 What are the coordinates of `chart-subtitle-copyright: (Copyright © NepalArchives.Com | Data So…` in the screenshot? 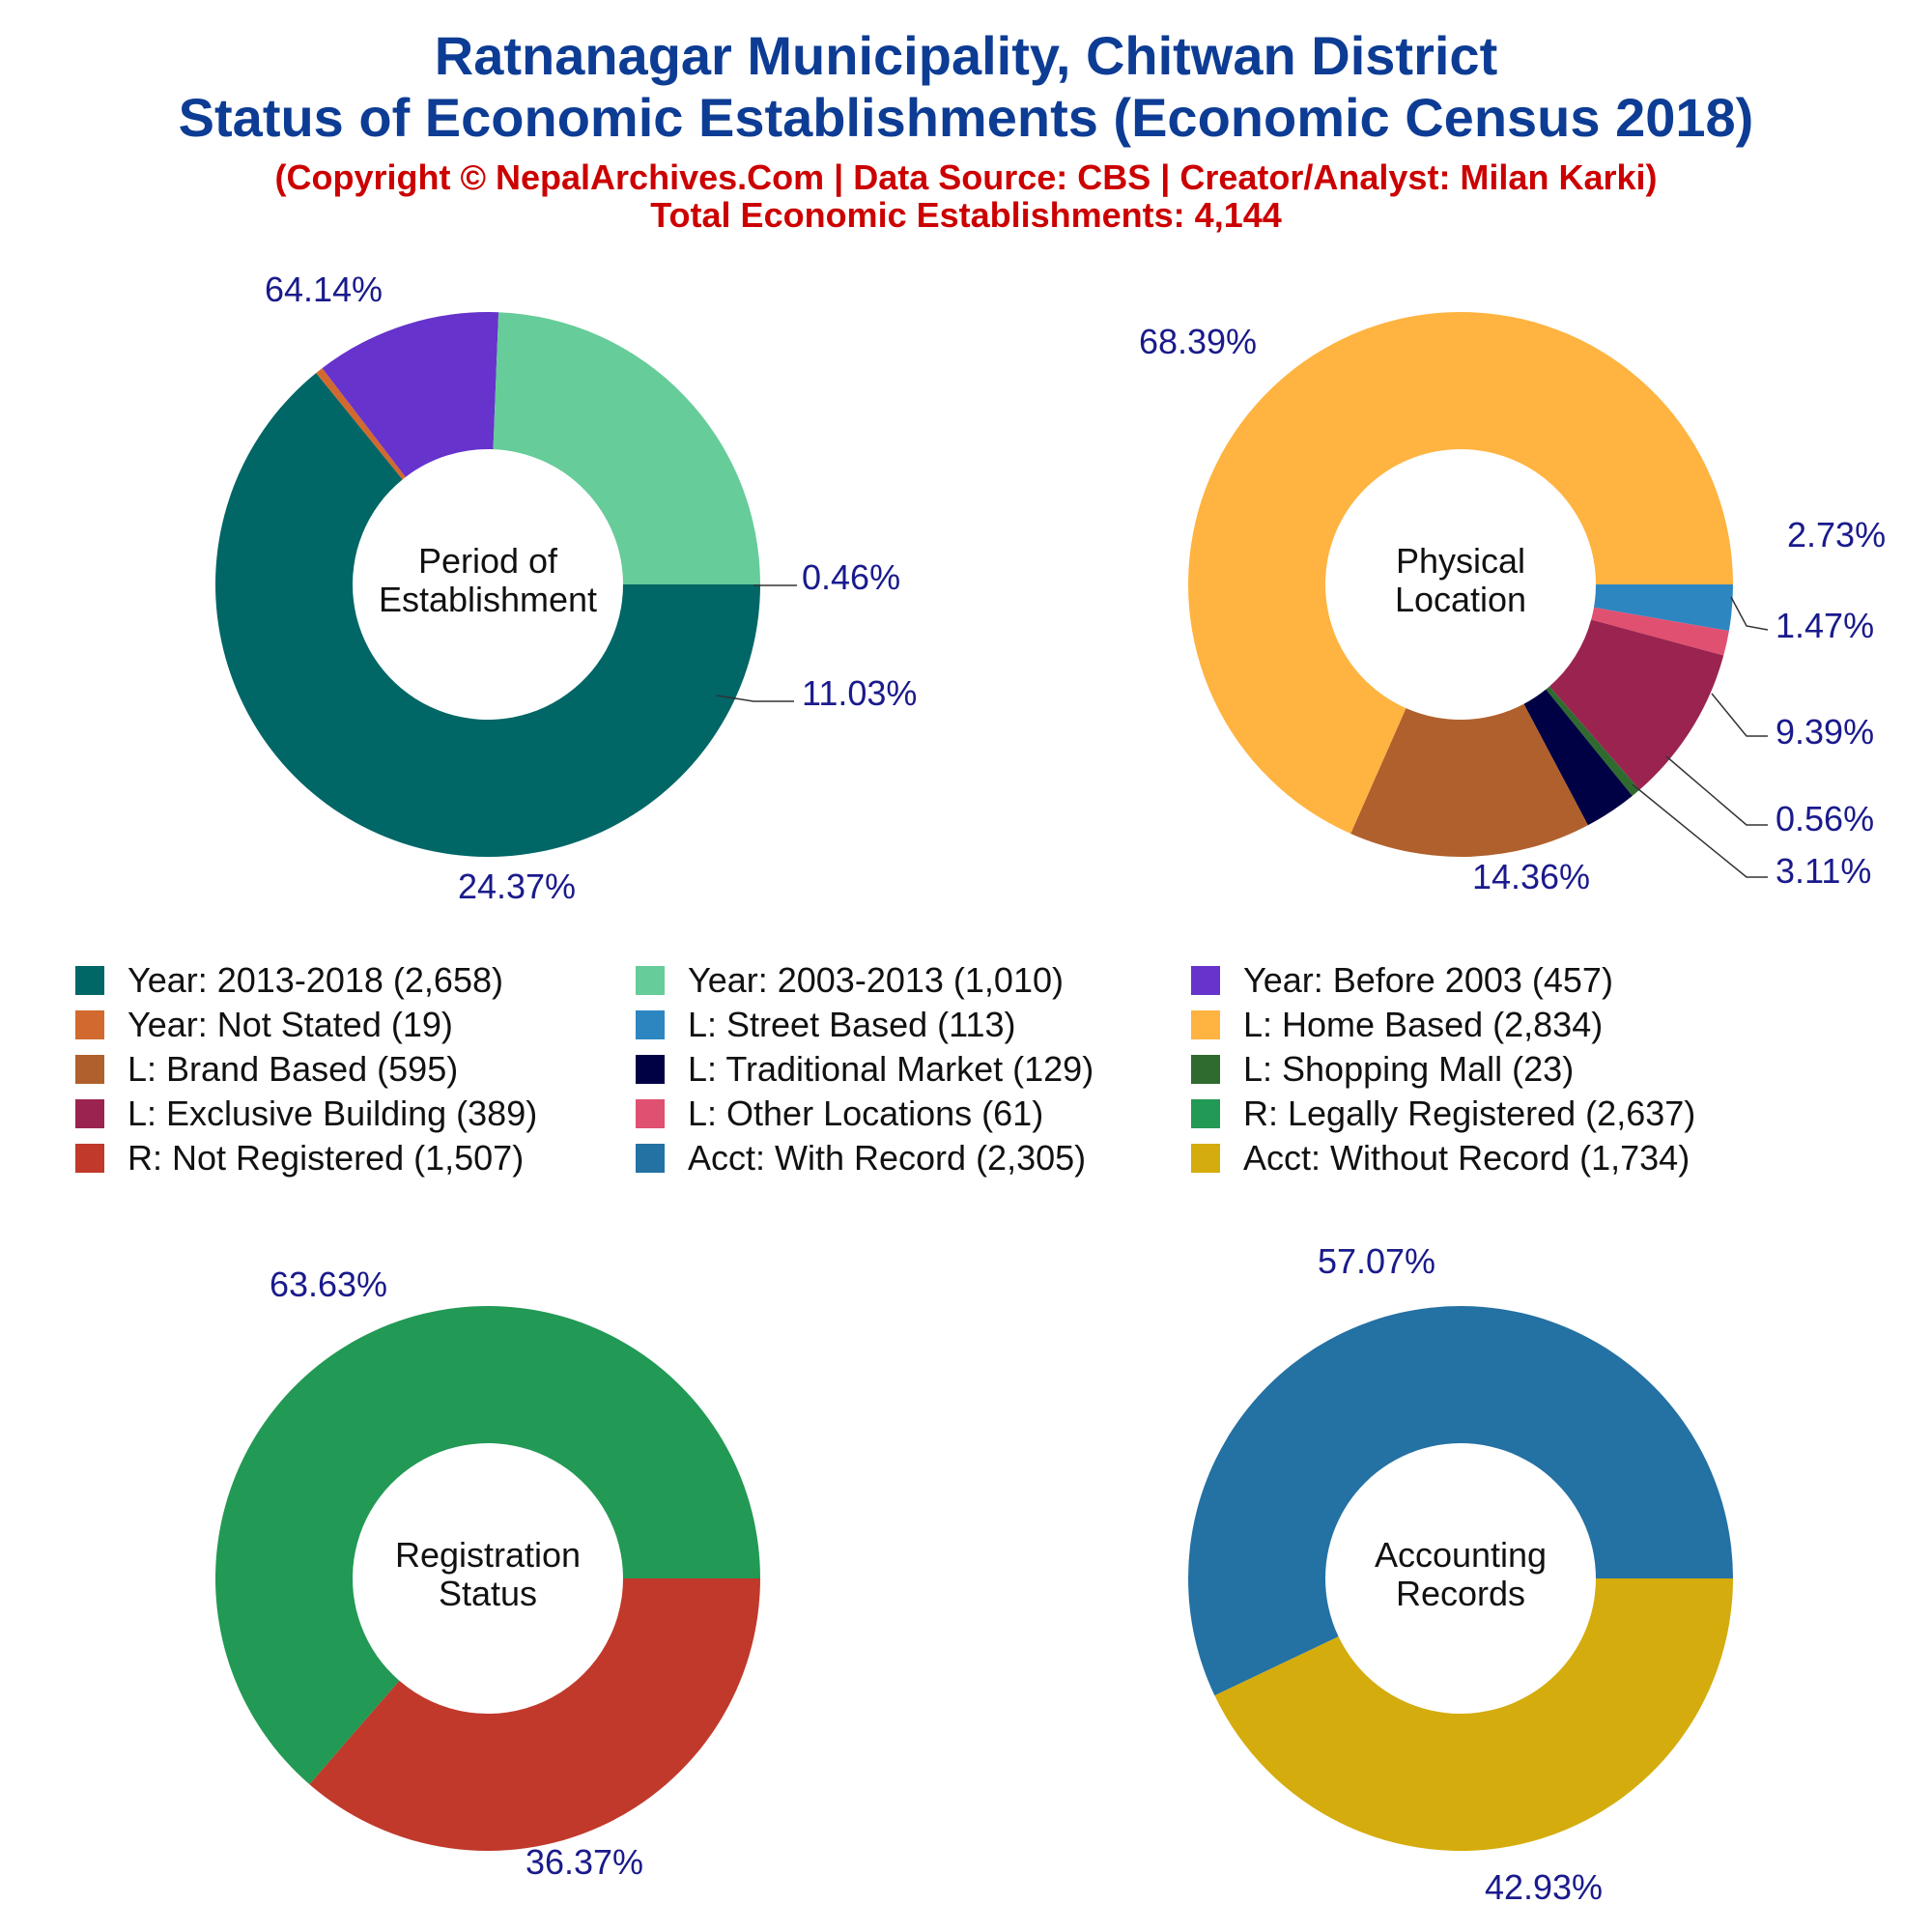 It's located at (966, 177).